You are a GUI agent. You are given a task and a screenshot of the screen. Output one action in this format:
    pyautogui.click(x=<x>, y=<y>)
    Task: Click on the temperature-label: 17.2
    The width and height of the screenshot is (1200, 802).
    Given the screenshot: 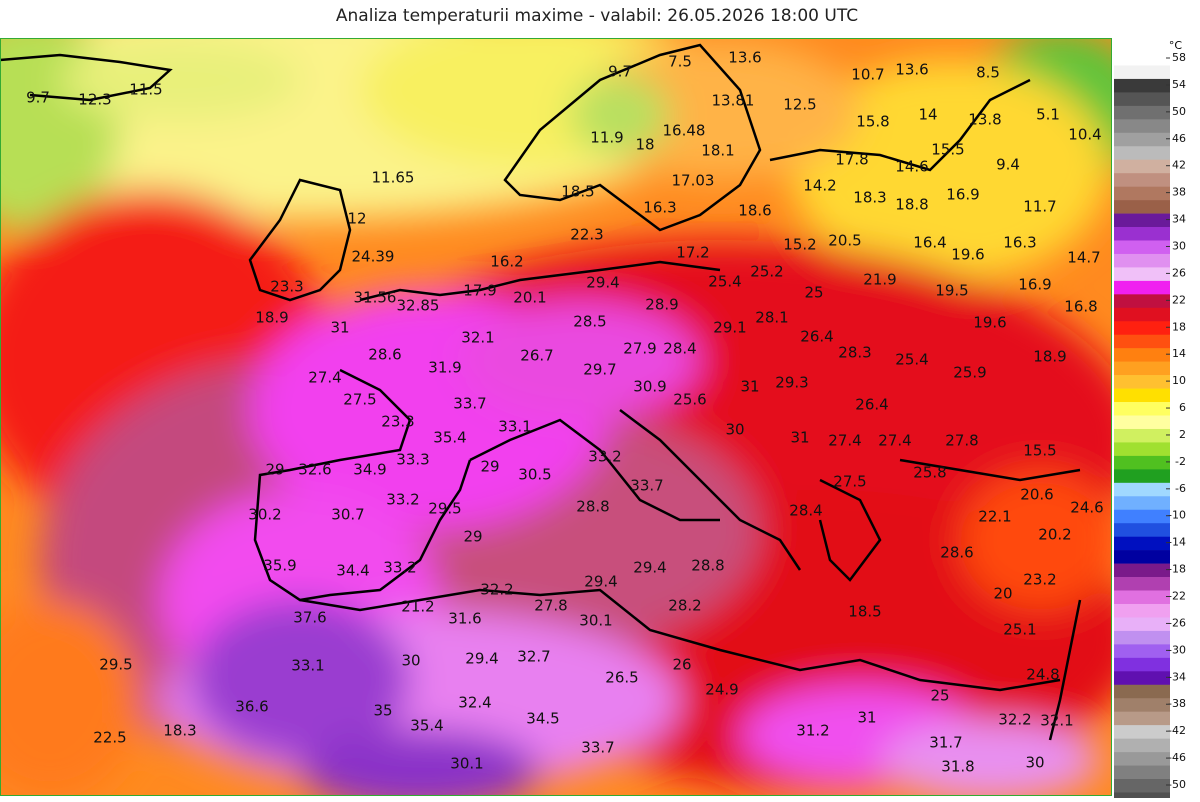 What is the action you would take?
    pyautogui.click(x=692, y=253)
    